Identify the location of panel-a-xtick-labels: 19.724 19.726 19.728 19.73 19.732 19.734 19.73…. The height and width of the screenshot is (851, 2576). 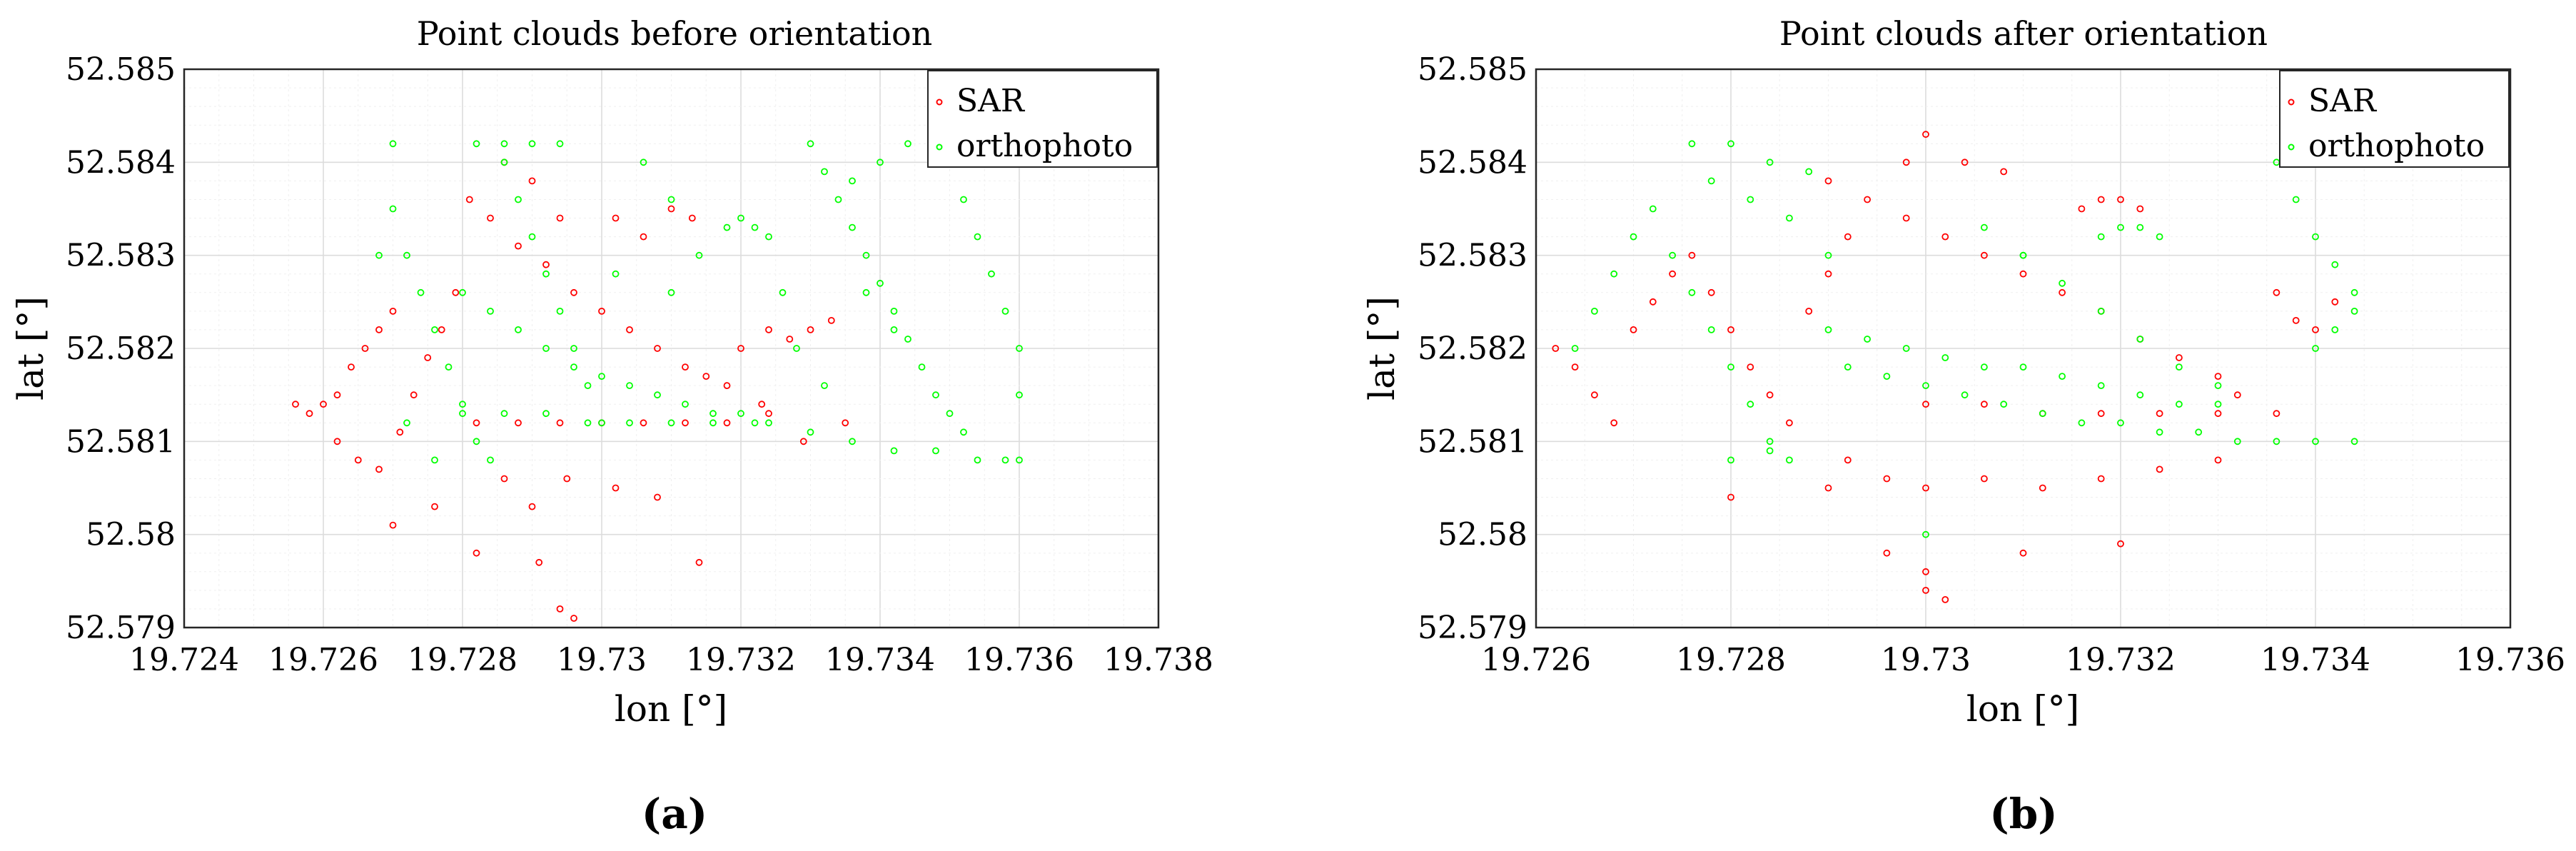
(671, 660).